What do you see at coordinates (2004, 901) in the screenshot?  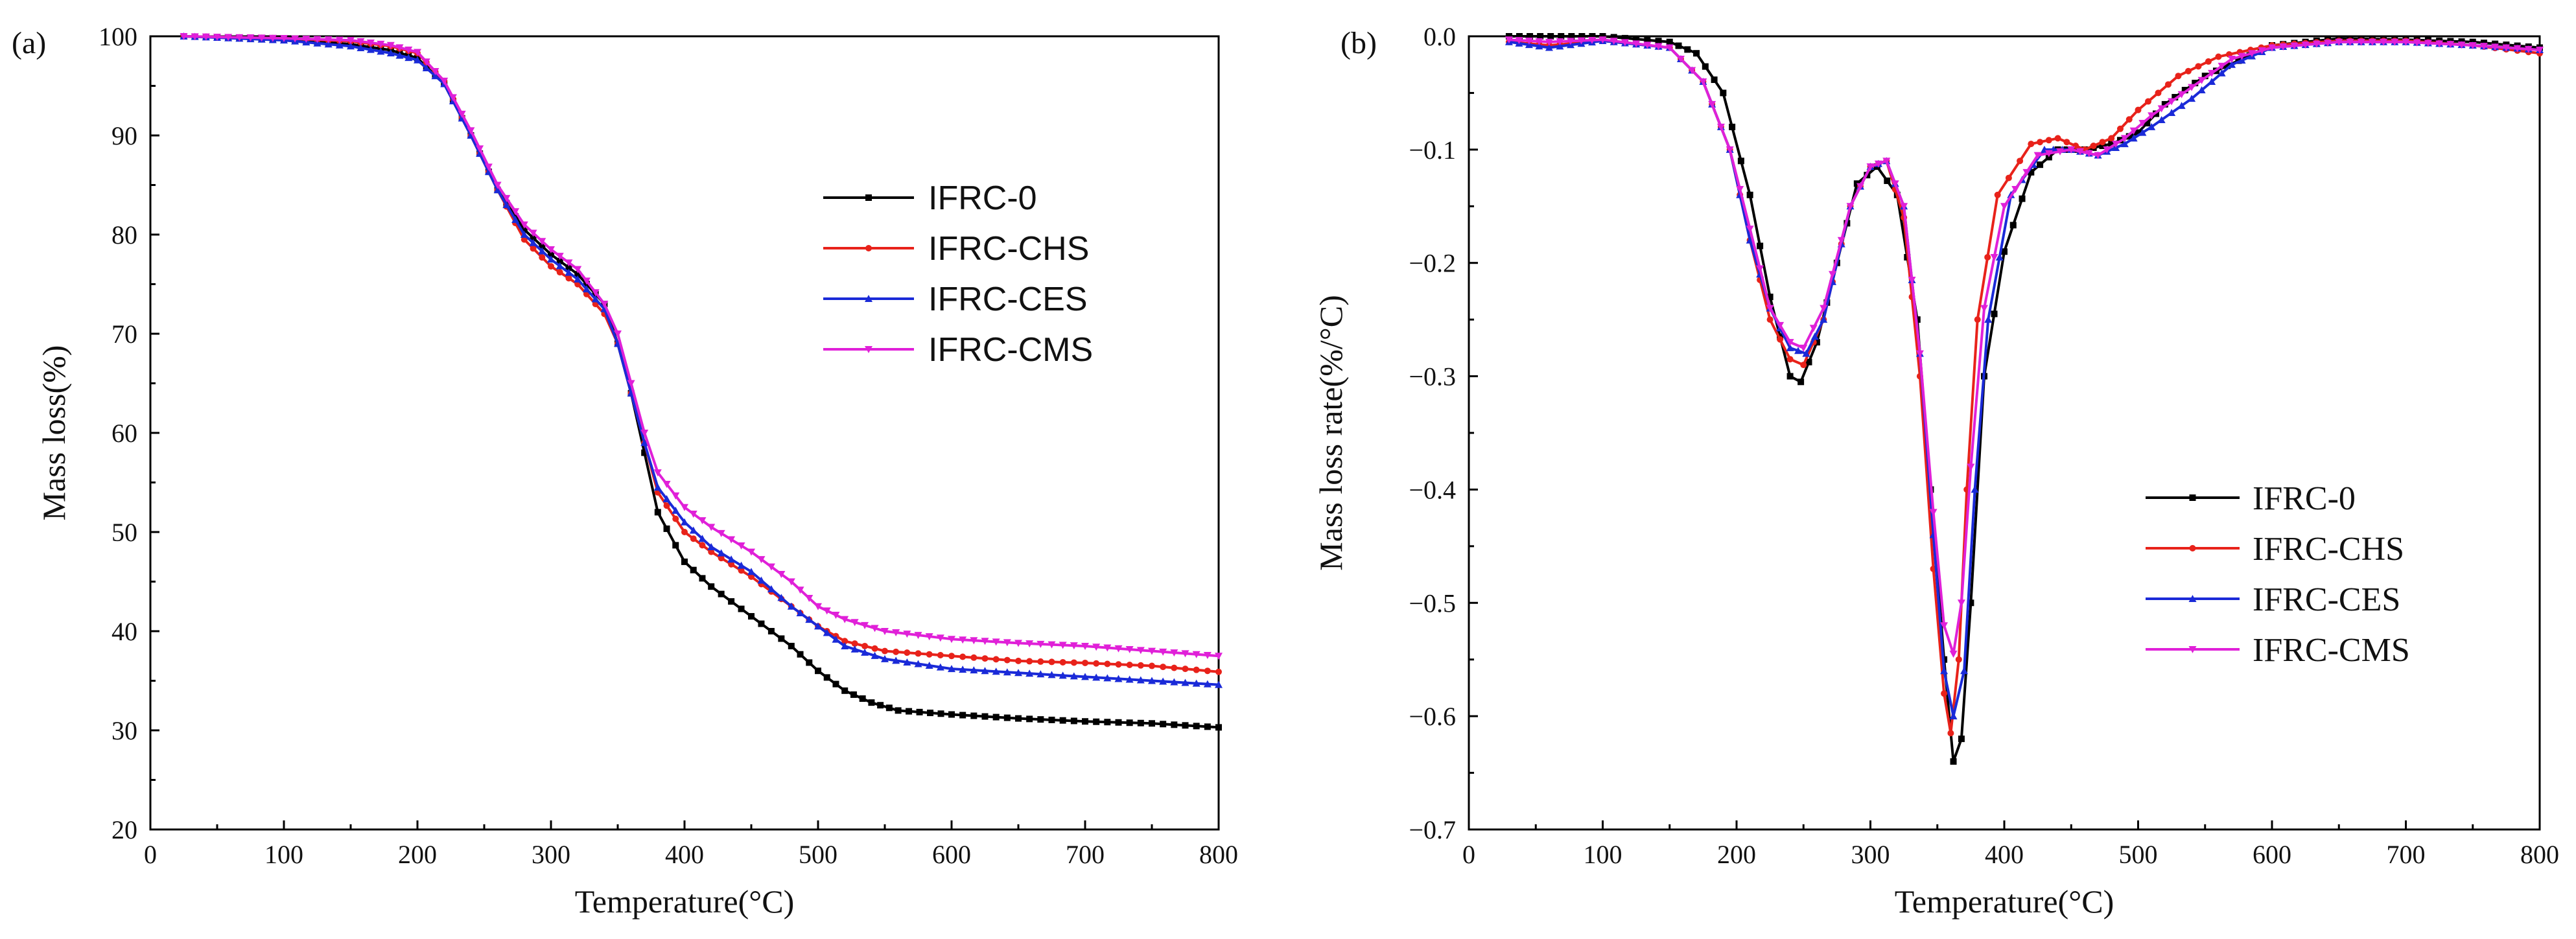 I see `x-axis-label: Temperature(°C)` at bounding box center [2004, 901].